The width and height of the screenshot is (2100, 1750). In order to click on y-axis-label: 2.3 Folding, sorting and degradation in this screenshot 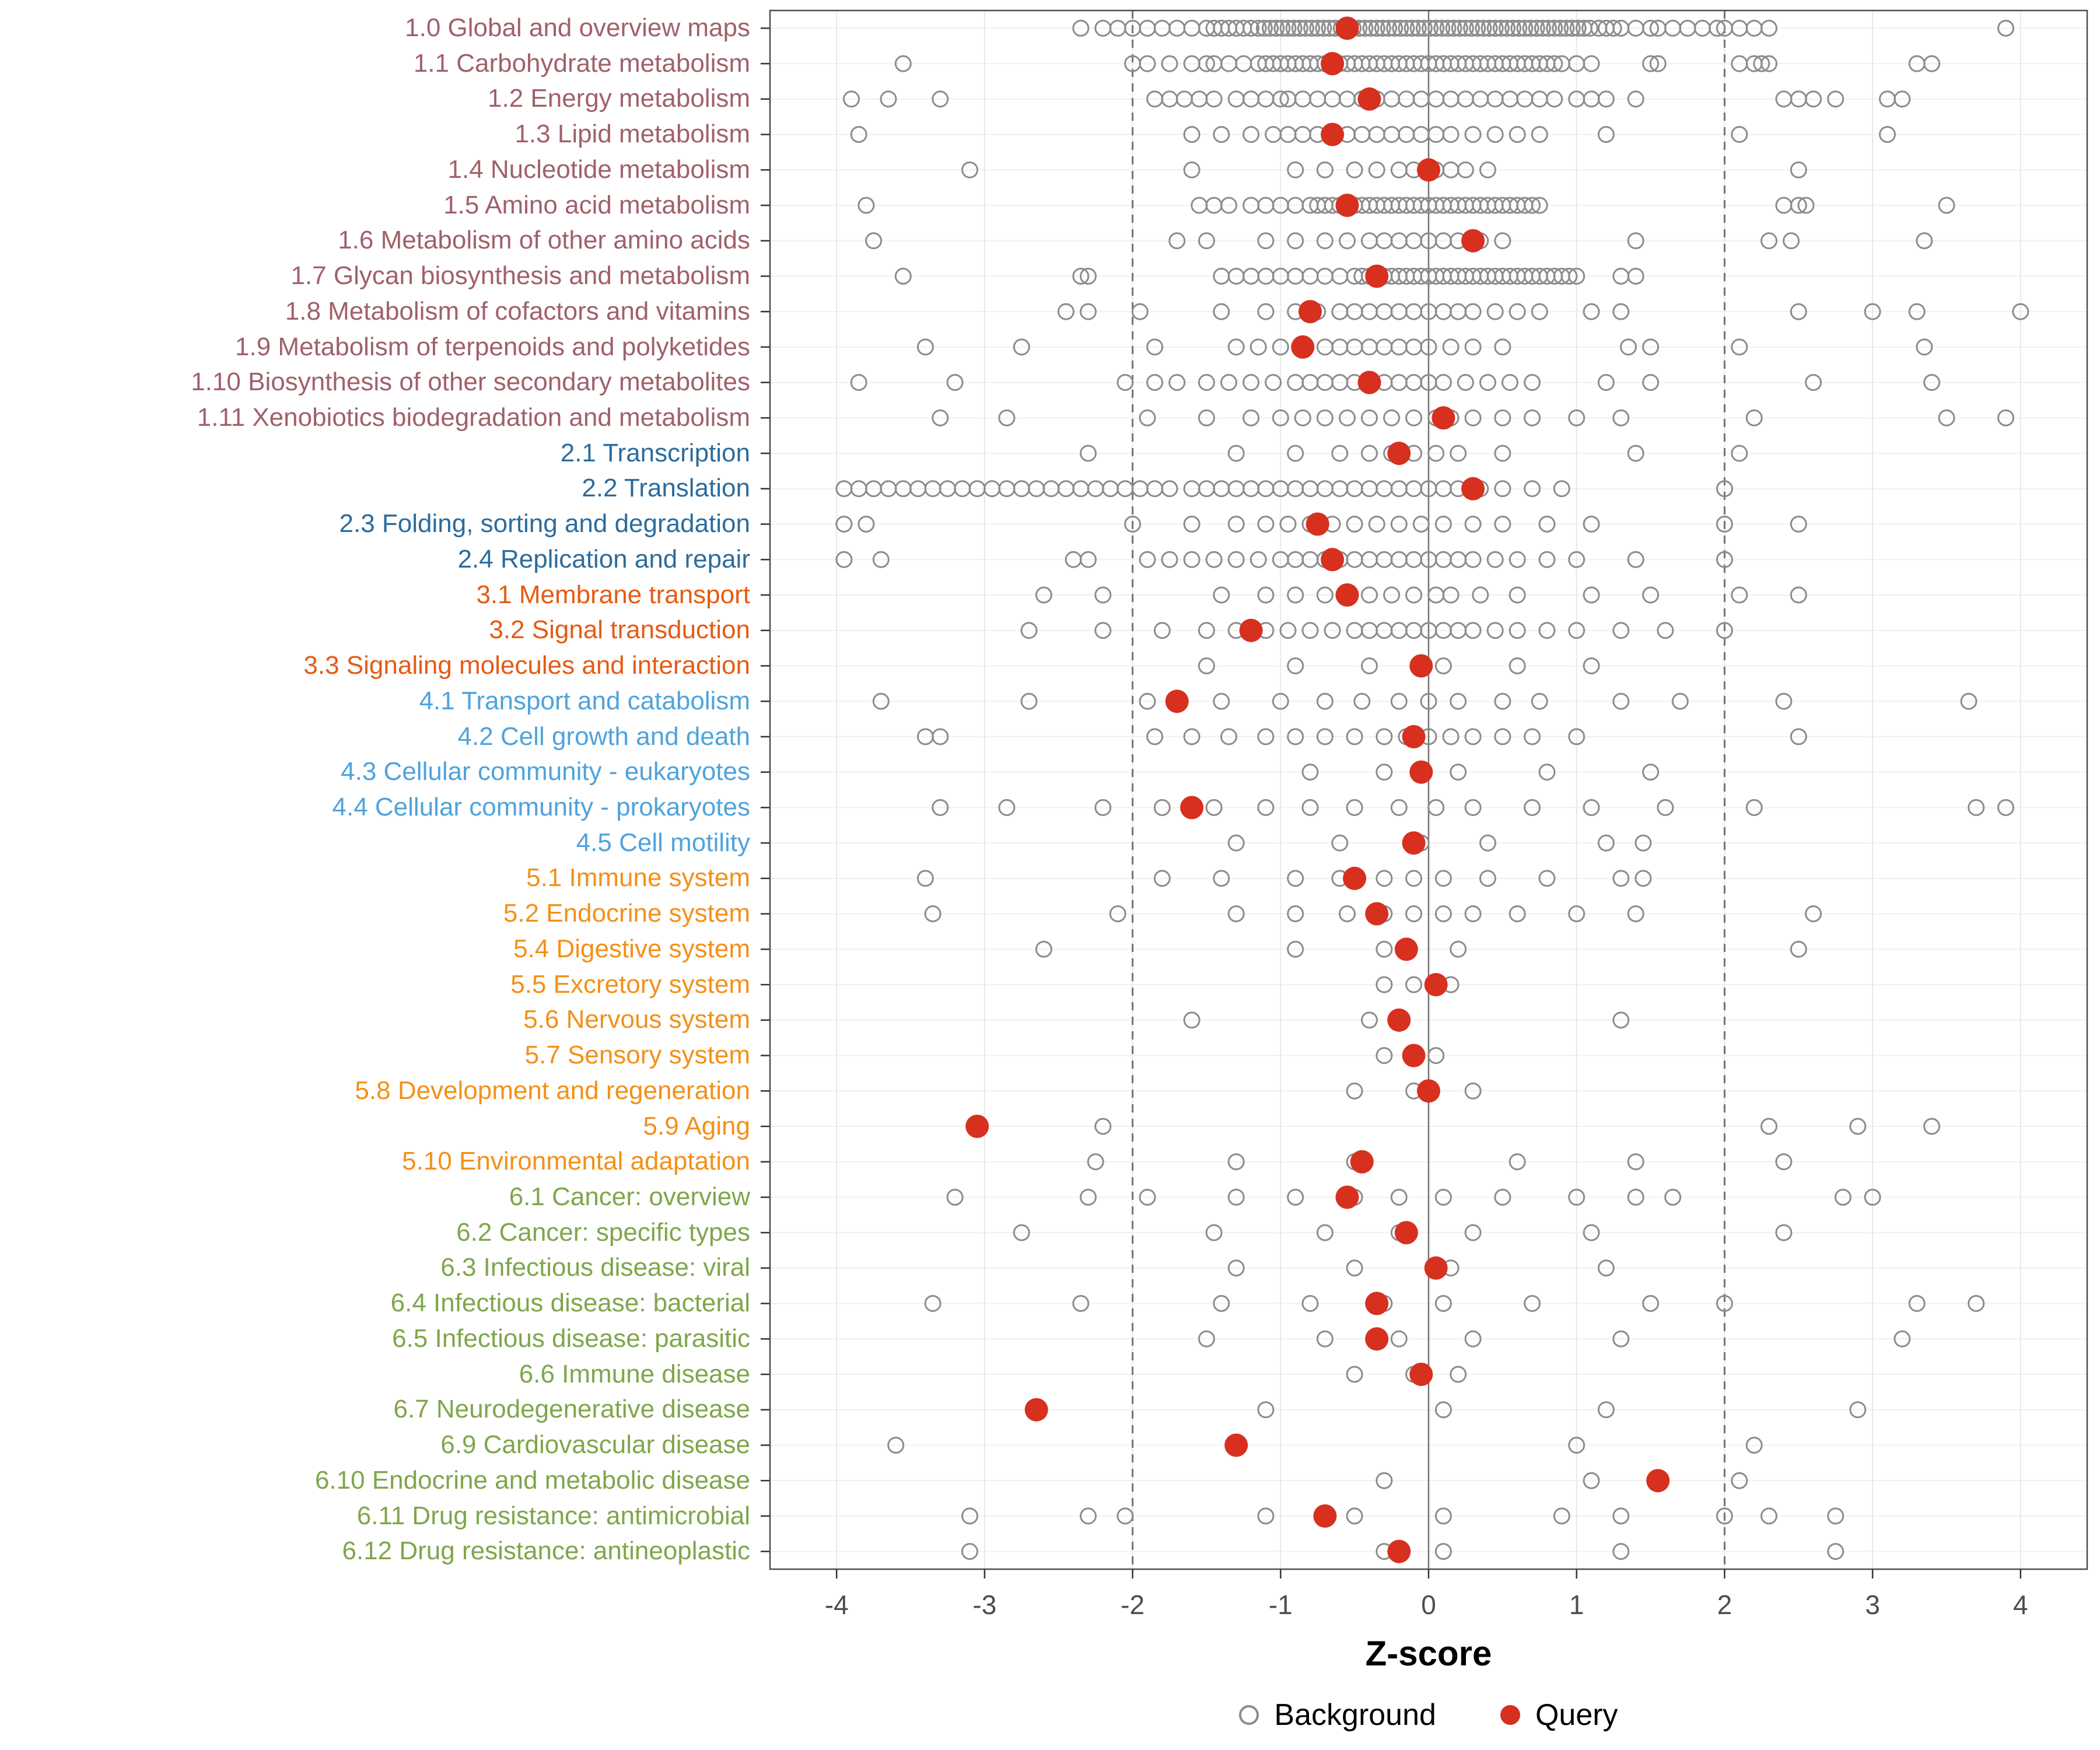, I will do `click(545, 523)`.